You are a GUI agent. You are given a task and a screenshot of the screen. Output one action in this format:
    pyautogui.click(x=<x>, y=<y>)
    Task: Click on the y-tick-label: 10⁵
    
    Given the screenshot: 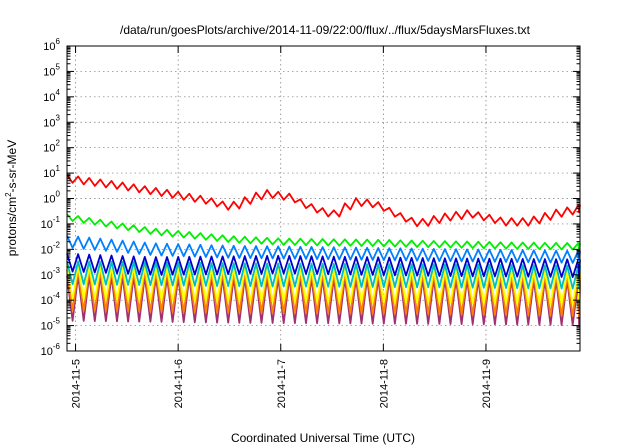 What is the action you would take?
    pyautogui.click(x=51, y=70)
    